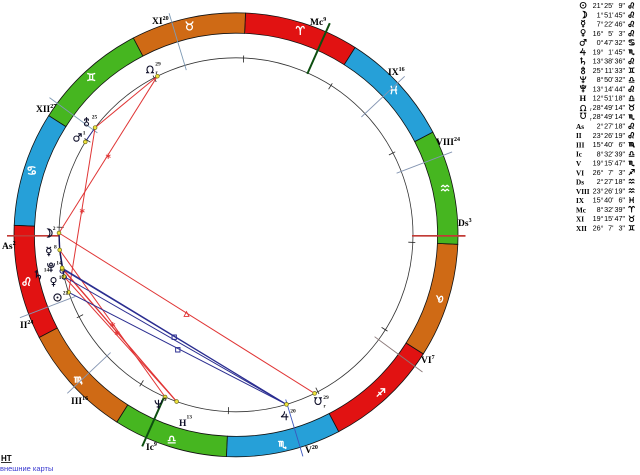 This screenshot has width=640, height=475. Describe the element at coordinates (151, 447) in the screenshot. I see `svg-text: Ic9` at that location.